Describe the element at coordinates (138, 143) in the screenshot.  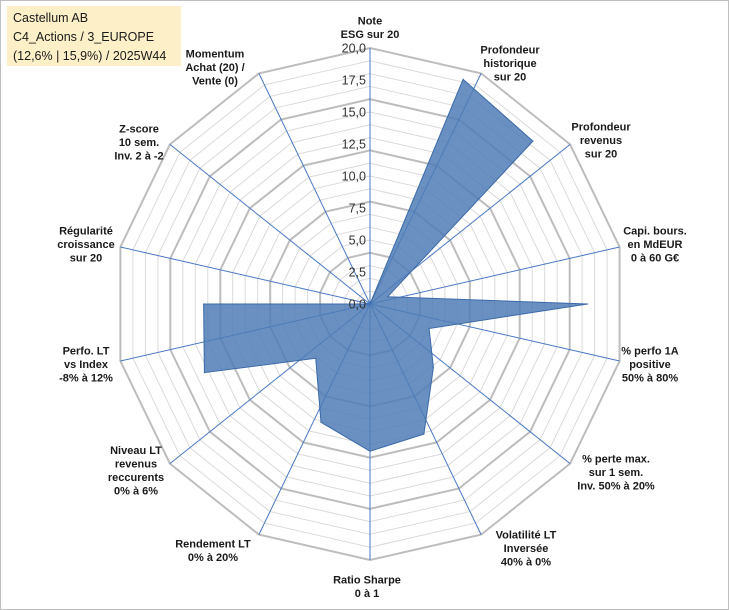
I see `axis-label-13: Z-score 10 sem. Inv. 2 à -2` at that location.